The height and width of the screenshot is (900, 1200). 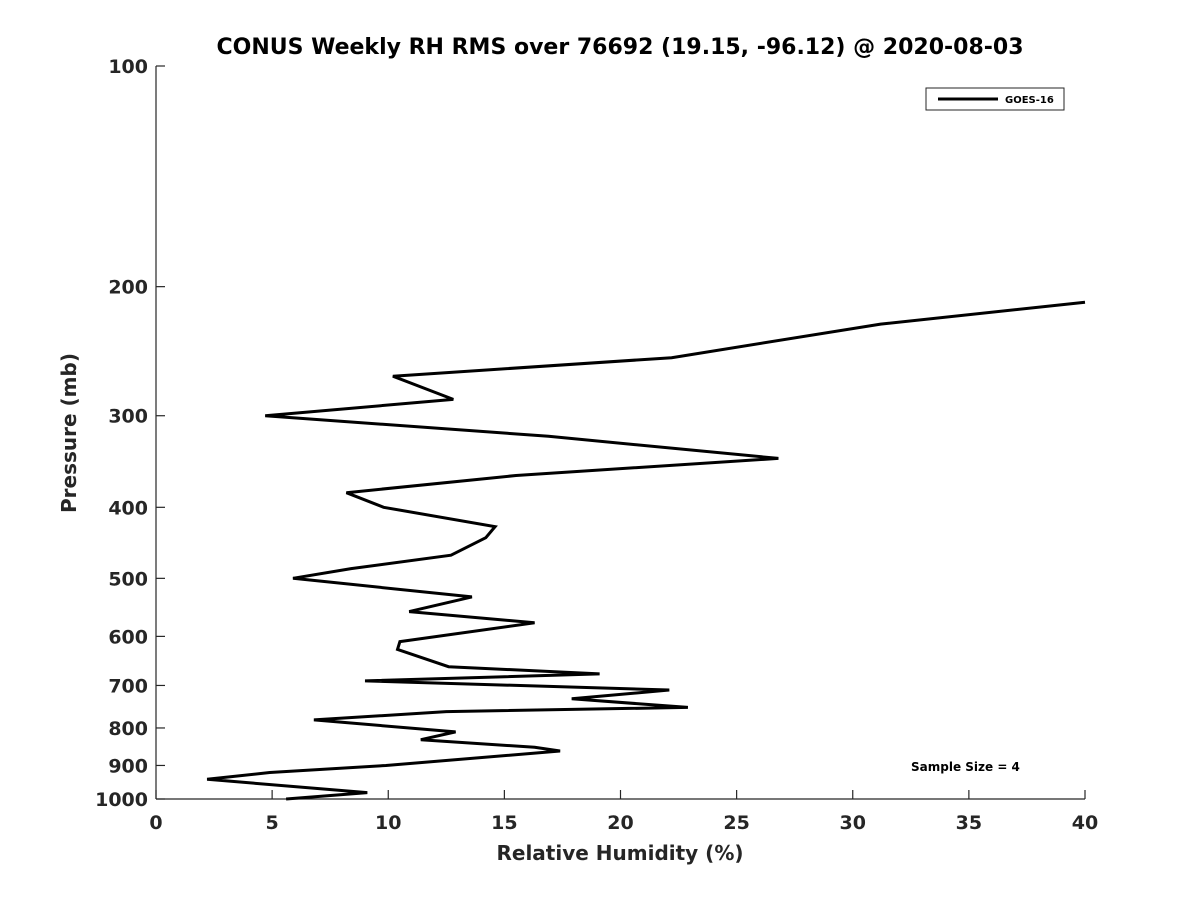 I want to click on x-tick-label: 15, so click(x=504, y=823).